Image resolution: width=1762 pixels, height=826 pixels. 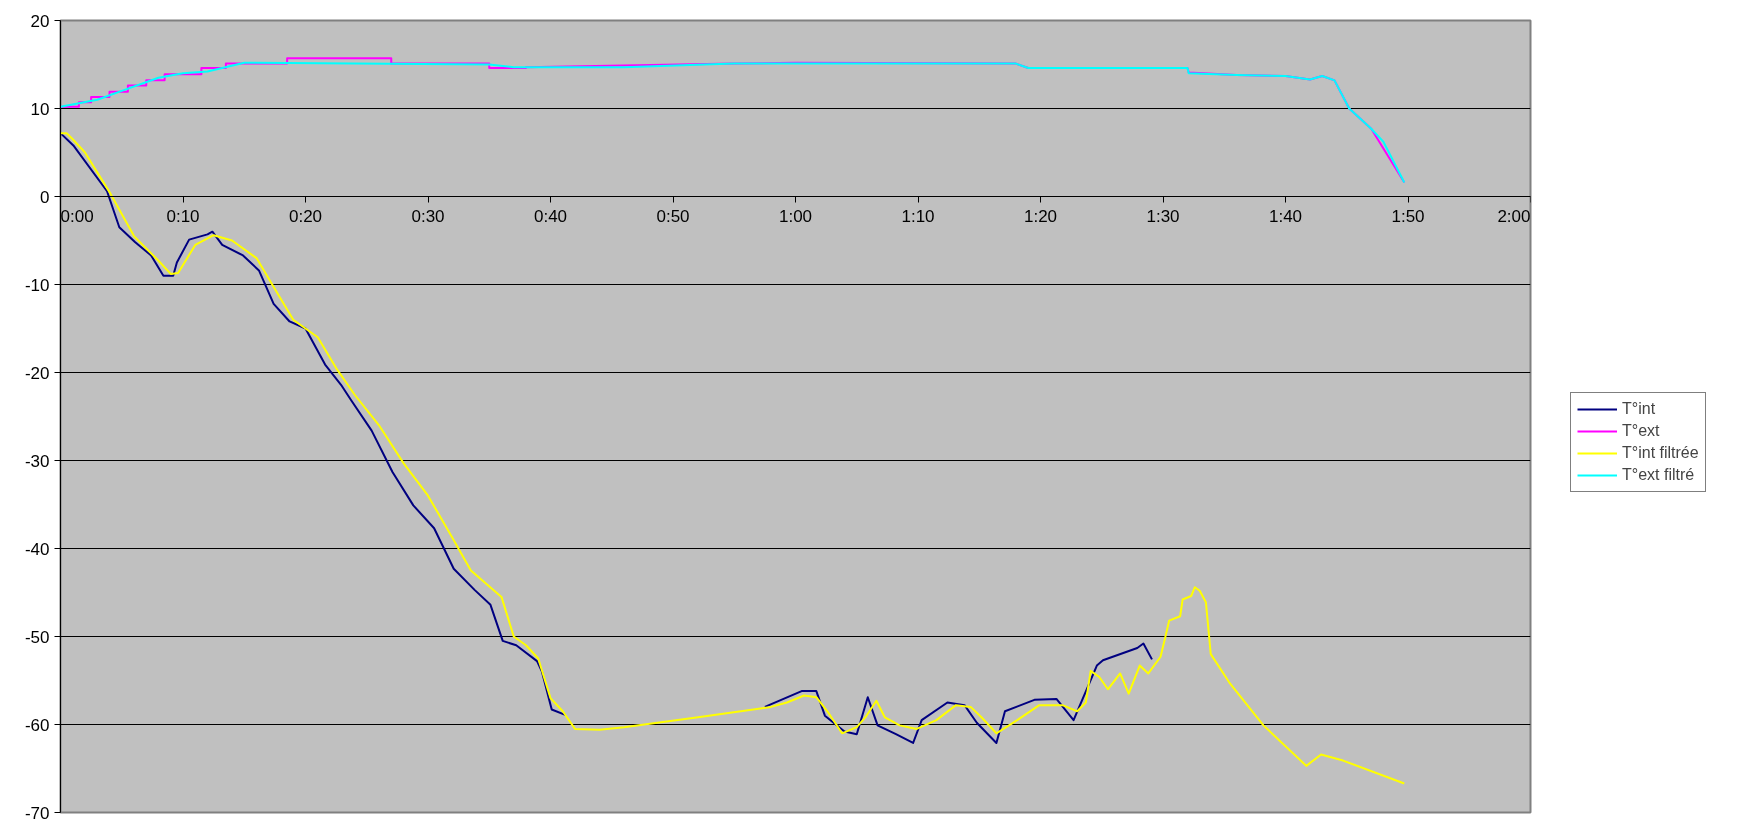 I want to click on x-tick-label: 1:20, so click(x=1040, y=216).